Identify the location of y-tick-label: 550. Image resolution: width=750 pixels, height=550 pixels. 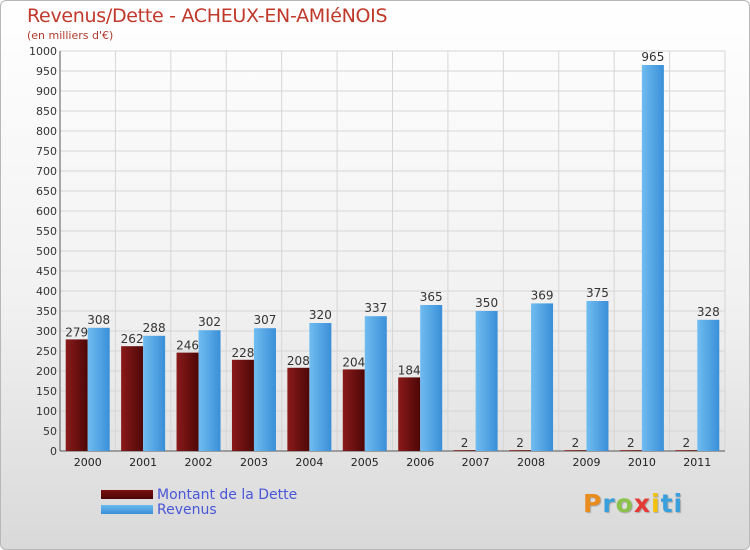
(46, 231).